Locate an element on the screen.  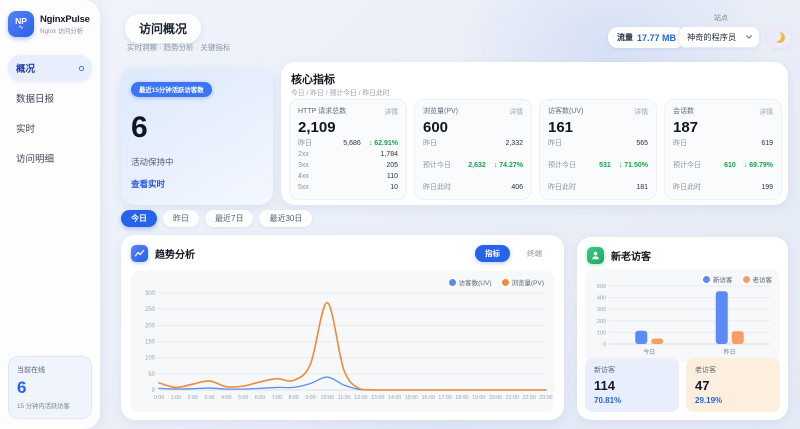
sidebar-item-realtime: 实时 is located at coordinates (50, 128).